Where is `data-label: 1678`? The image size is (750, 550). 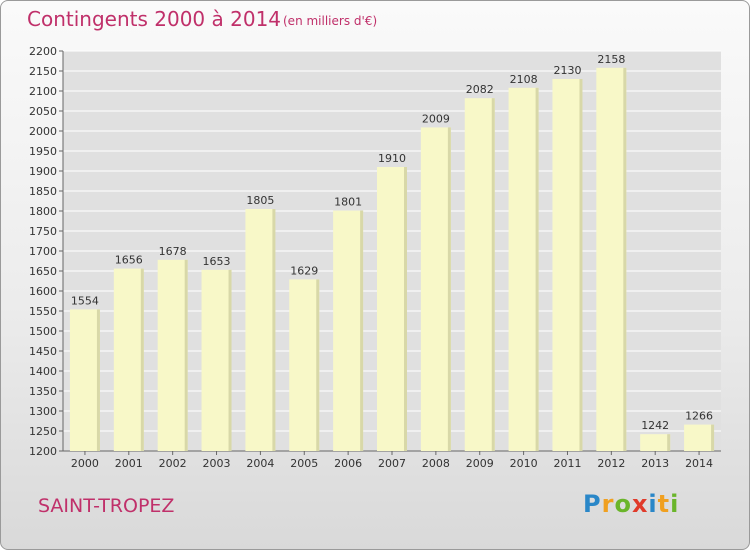
data-label: 1678 is located at coordinates (173, 251).